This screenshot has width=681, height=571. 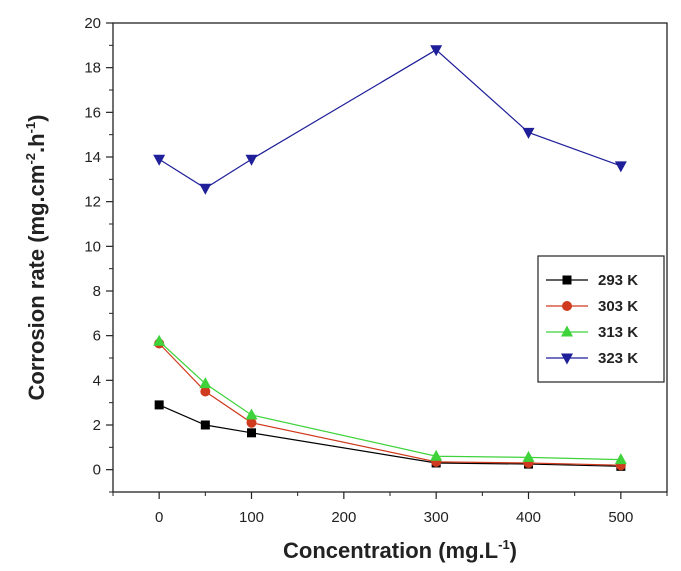 What do you see at coordinates (159, 517) in the screenshot?
I see `x-tick-label: 0` at bounding box center [159, 517].